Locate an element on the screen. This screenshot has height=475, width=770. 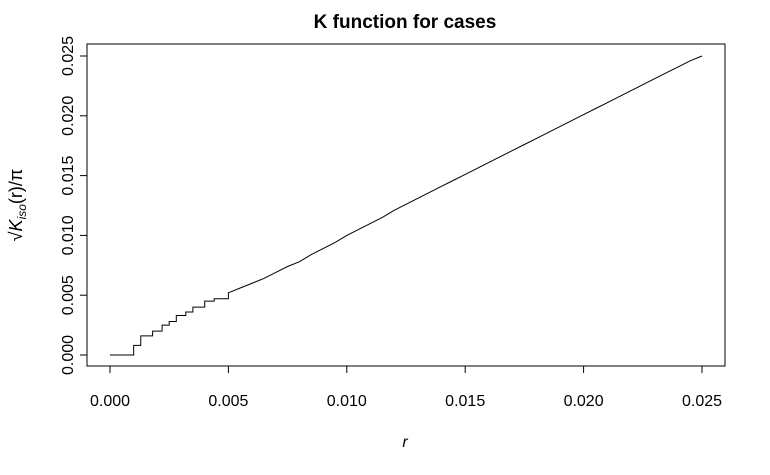
y-tick-label: 0.020 is located at coordinates (68, 116).